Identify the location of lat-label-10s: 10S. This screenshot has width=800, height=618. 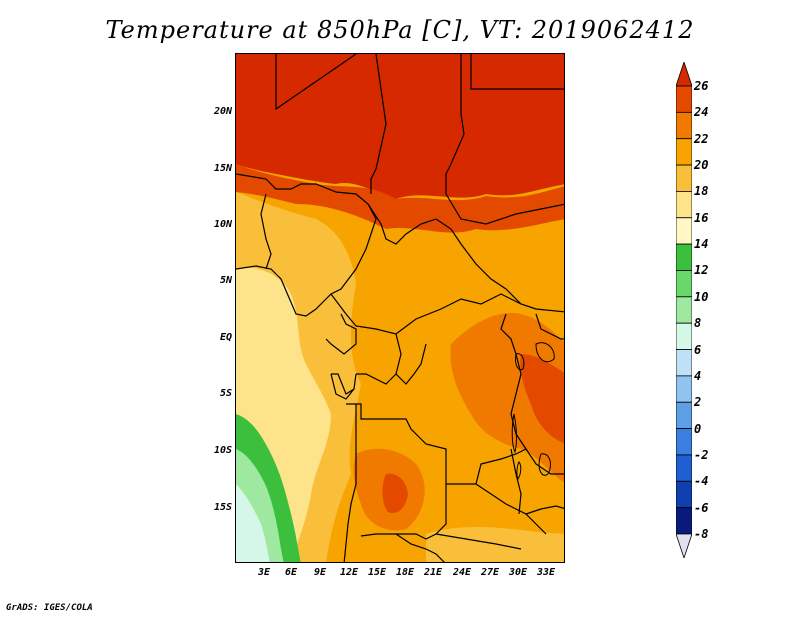
(222, 450).